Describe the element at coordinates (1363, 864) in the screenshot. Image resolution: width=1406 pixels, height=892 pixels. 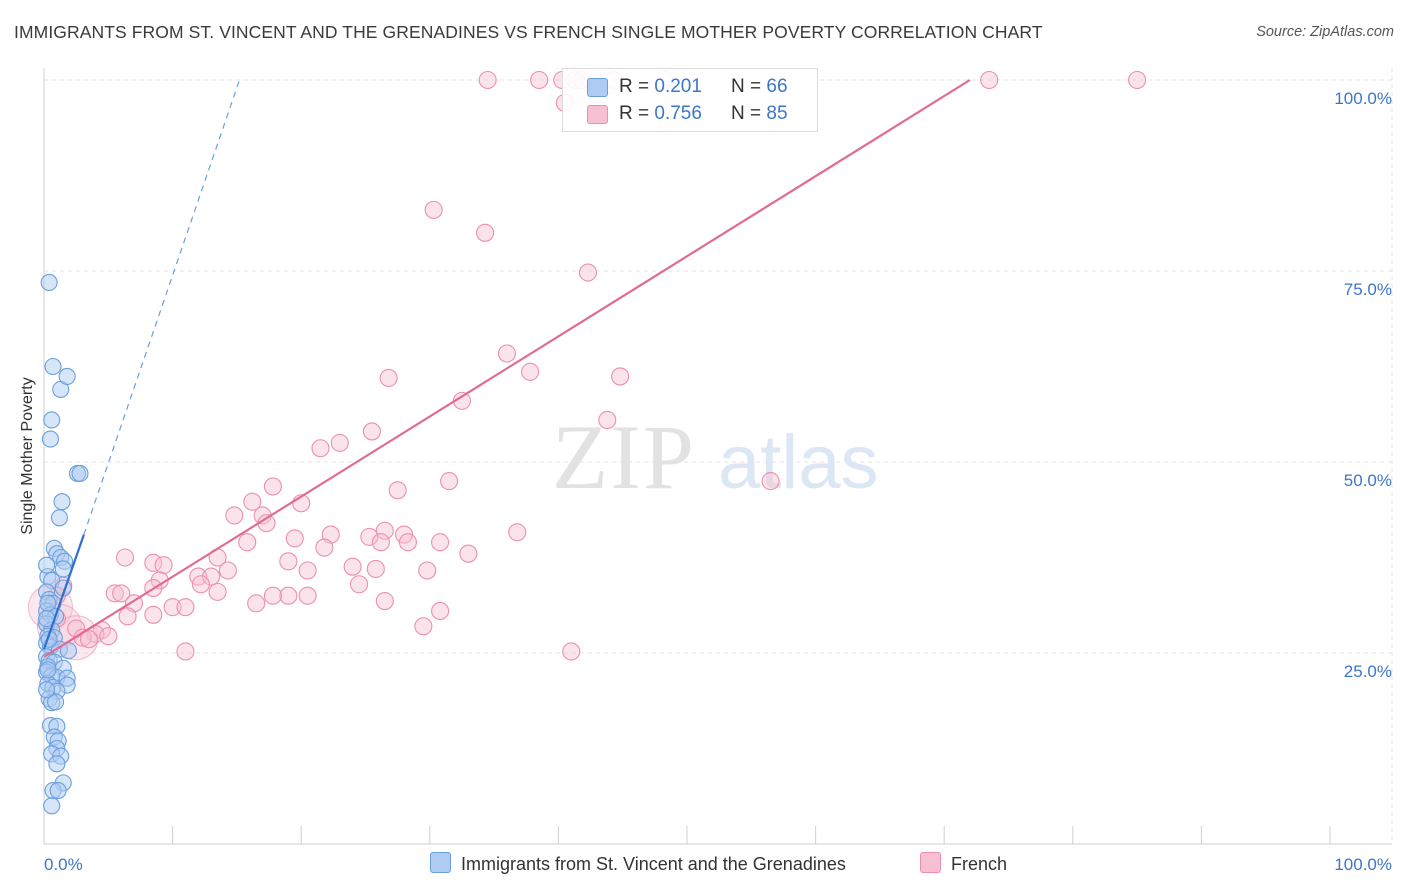
I see `x-tick-label-max: 100.0%` at that location.